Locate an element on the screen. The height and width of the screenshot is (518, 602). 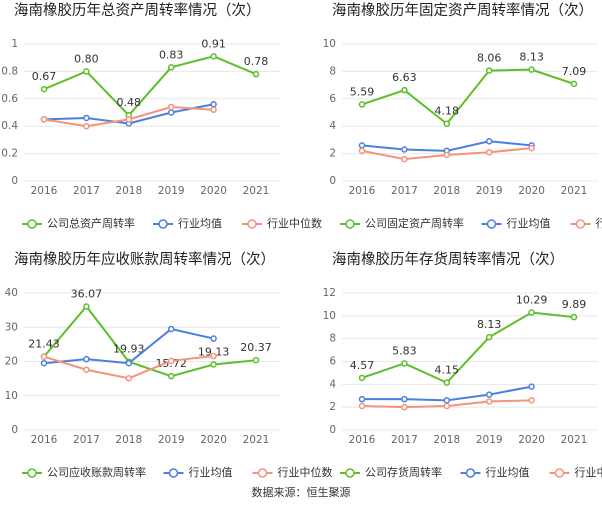
data-label: 0.80 is located at coordinates (86, 58).